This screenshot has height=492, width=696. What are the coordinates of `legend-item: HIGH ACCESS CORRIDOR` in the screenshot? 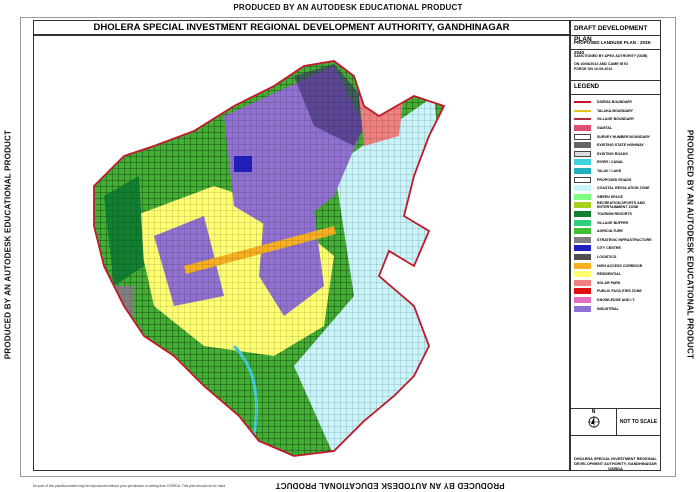 It's located at (615, 265).